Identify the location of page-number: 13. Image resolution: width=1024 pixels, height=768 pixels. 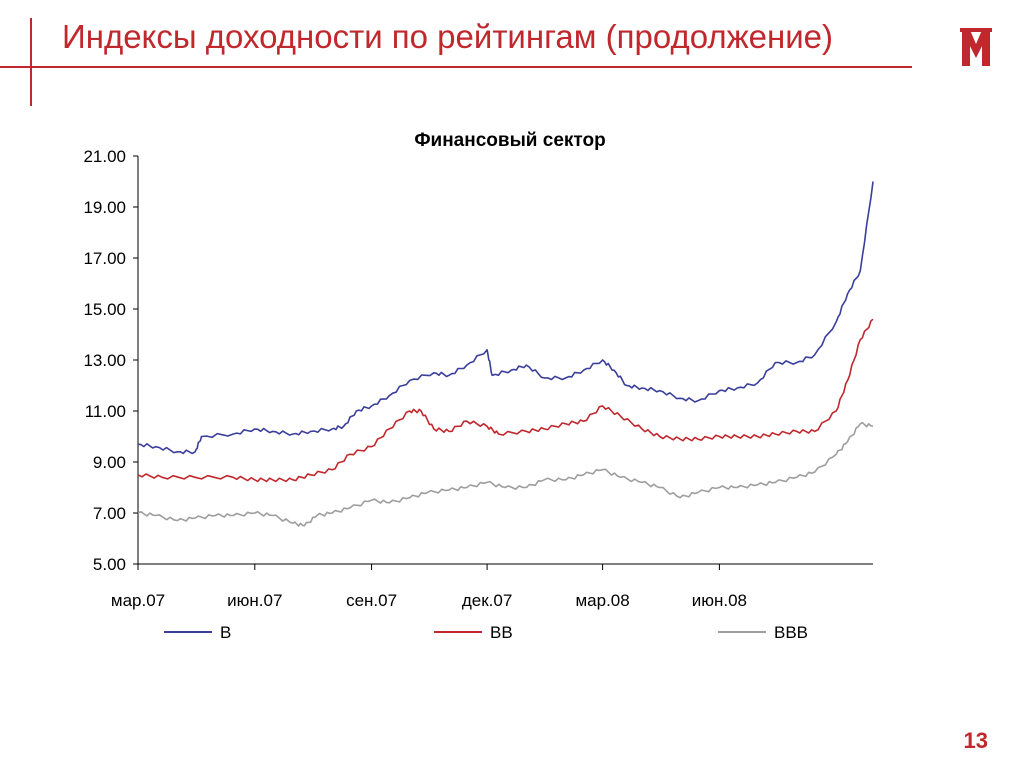
(975, 740).